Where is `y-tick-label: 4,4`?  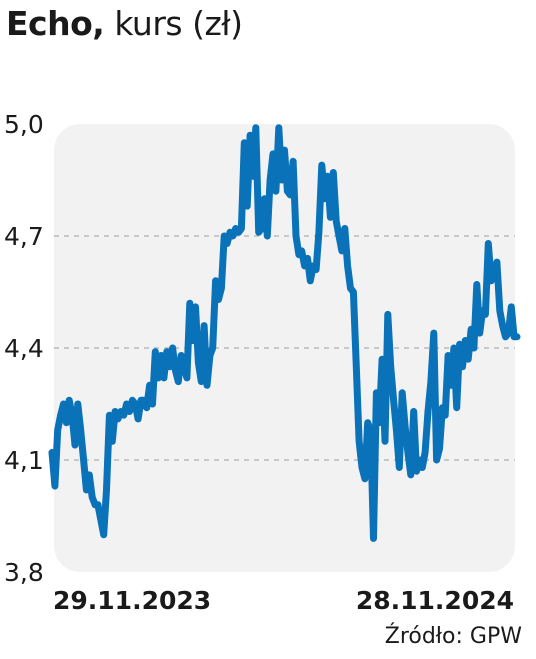
y-tick-label: 4,4 is located at coordinates (24, 348).